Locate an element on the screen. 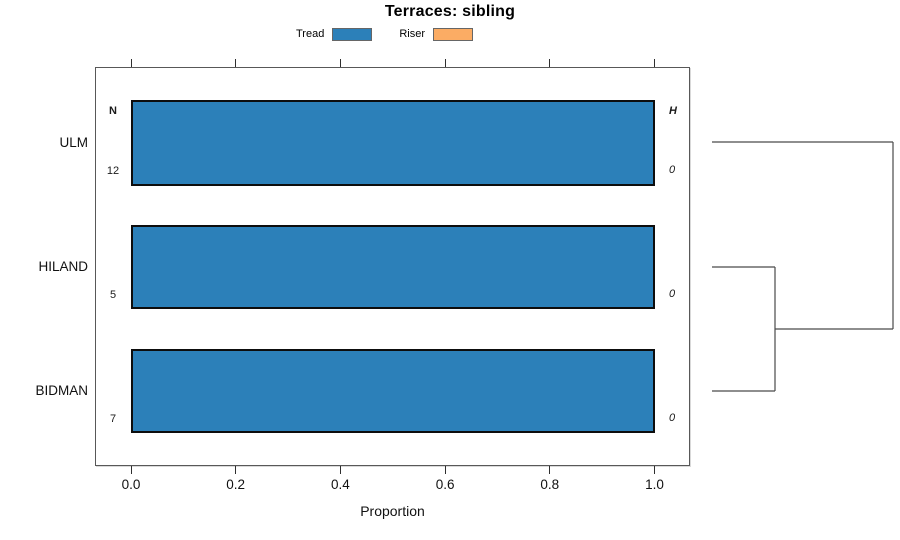  x-tick-label: 0.6 is located at coordinates (445, 484).